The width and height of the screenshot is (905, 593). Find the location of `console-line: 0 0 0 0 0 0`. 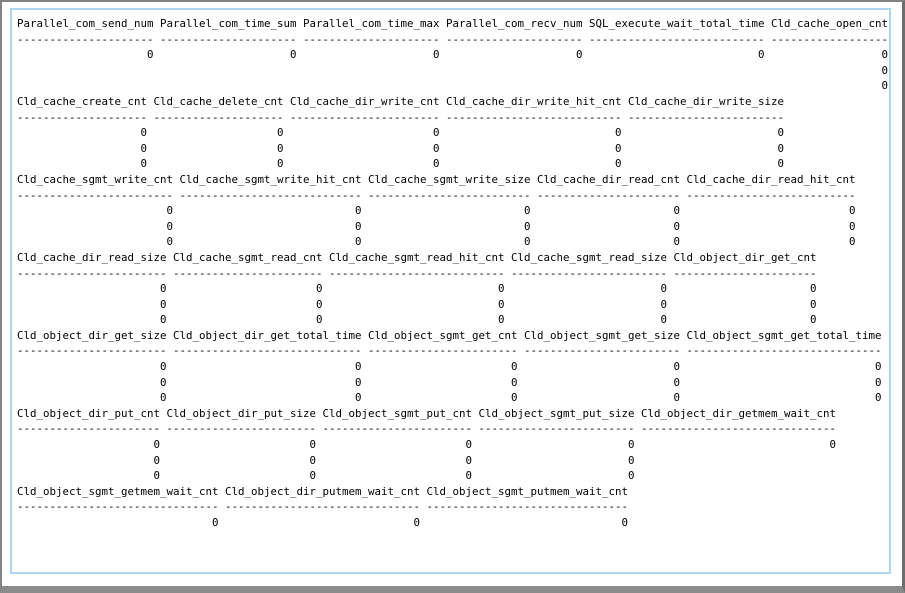

console-line: 0 0 0 0 0 0 is located at coordinates (453, 55).